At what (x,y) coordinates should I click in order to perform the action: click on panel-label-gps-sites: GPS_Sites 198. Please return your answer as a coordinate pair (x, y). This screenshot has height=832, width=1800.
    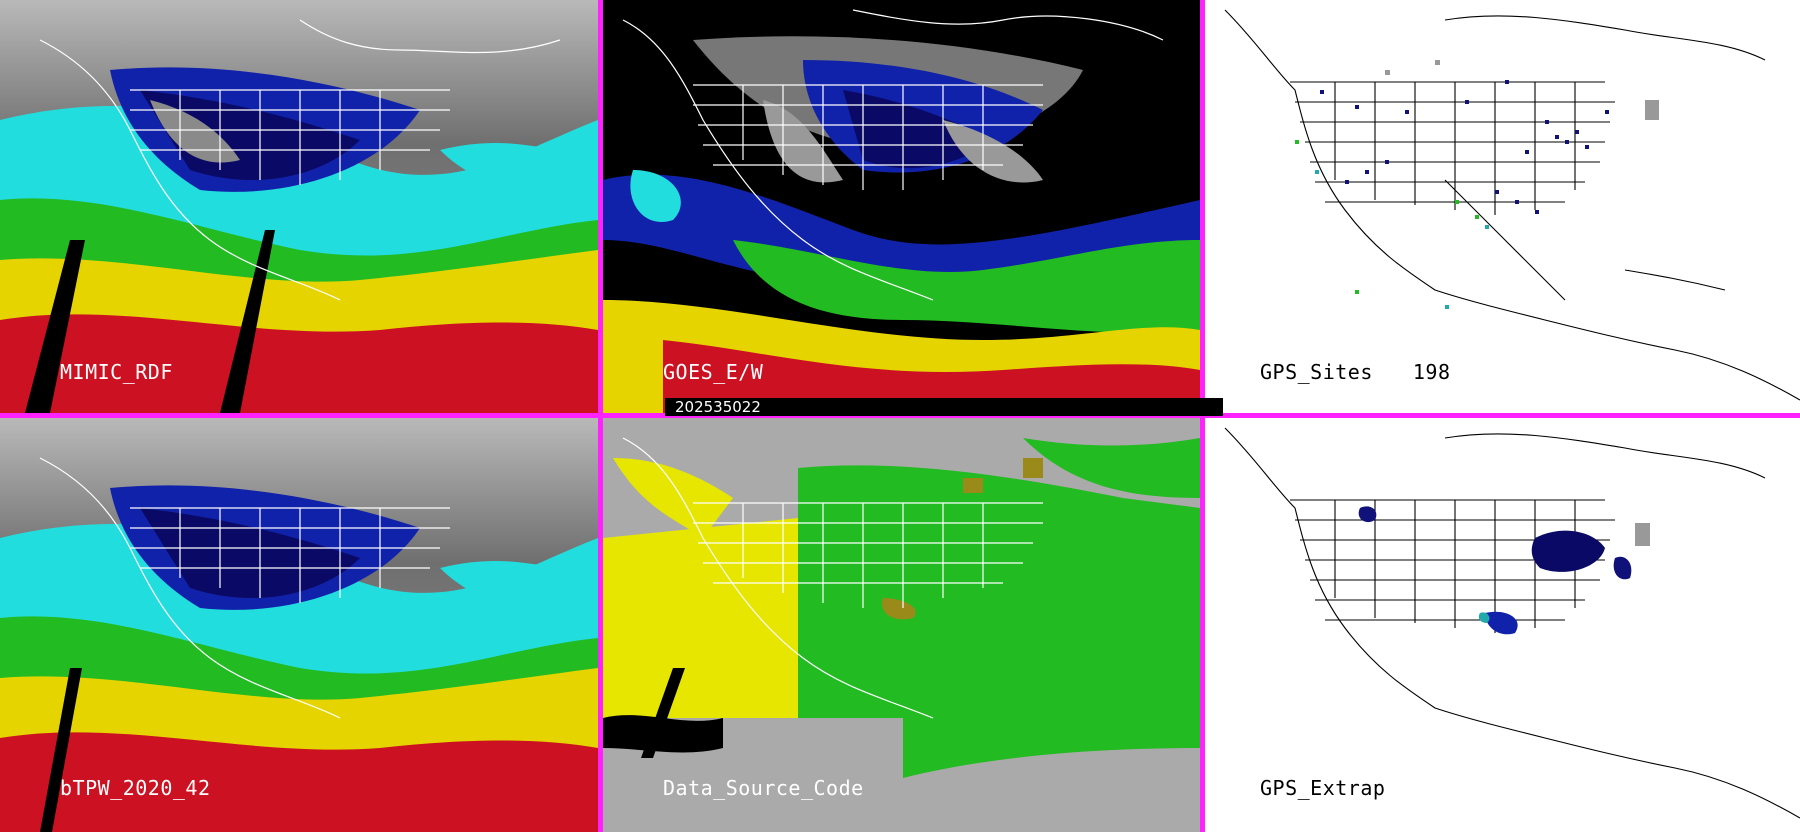
    Looking at the image, I should click on (1355, 372).